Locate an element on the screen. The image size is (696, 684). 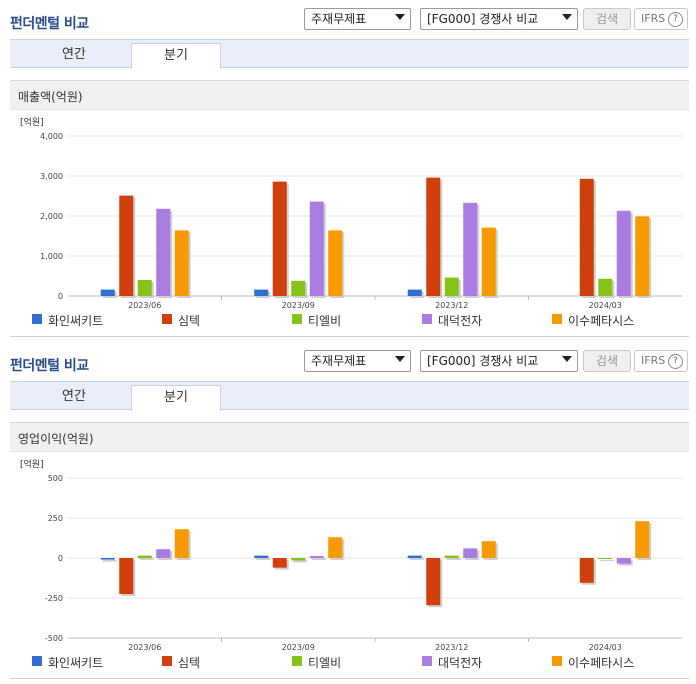
y-tick-label: 1,000 is located at coordinates (51, 256).